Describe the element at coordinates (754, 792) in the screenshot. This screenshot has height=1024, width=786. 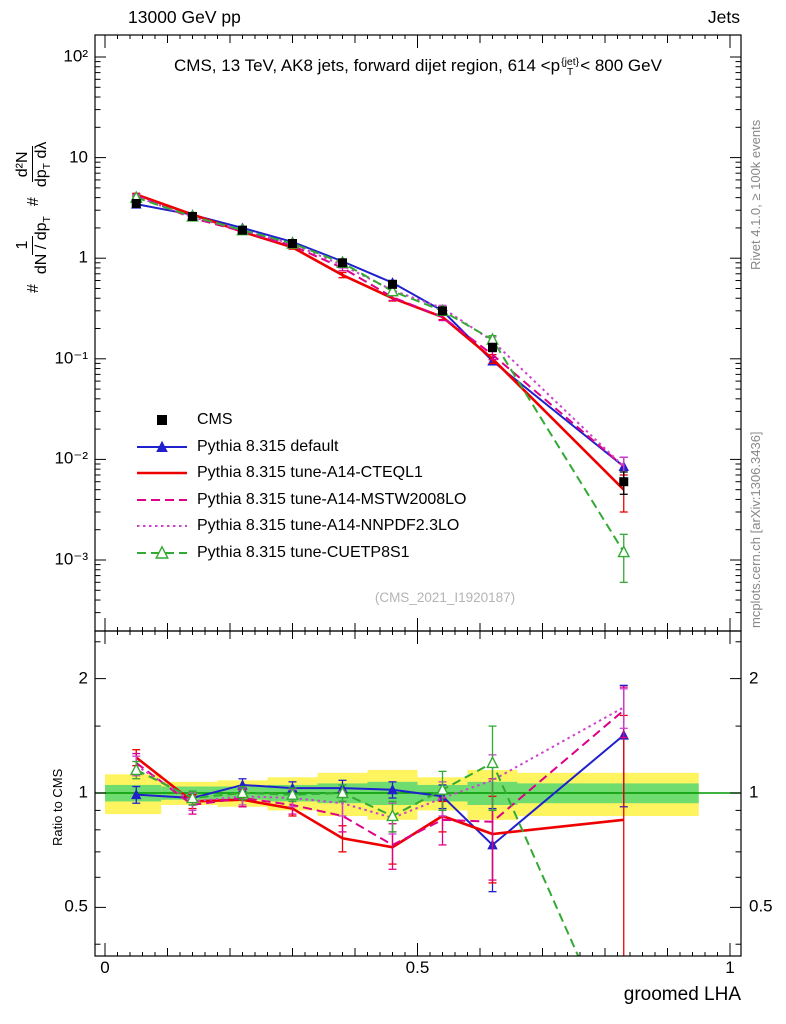
I see `ratio-y-tick-label-right: 1` at that location.